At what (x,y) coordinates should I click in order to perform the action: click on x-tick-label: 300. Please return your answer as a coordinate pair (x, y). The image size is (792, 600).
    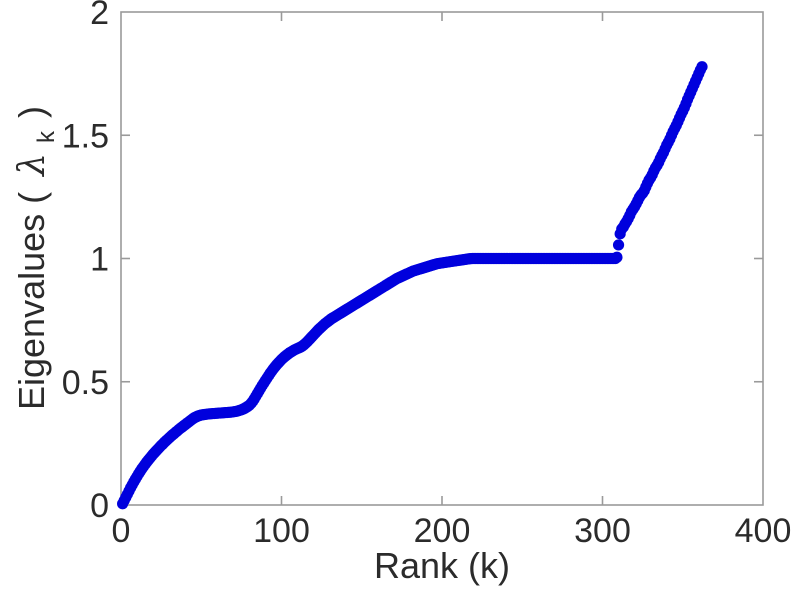
    Looking at the image, I should click on (602, 531).